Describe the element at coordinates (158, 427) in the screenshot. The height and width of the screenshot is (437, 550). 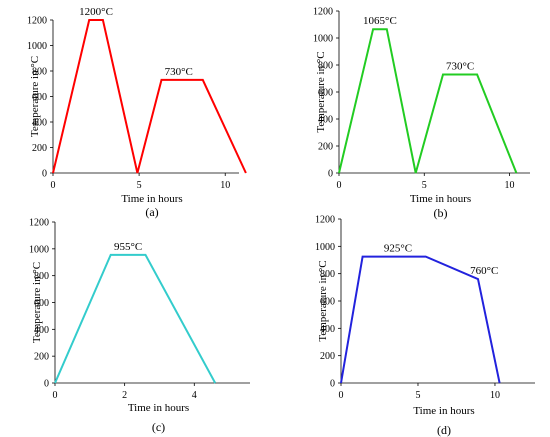
I see `panel-caption: (c)` at that location.